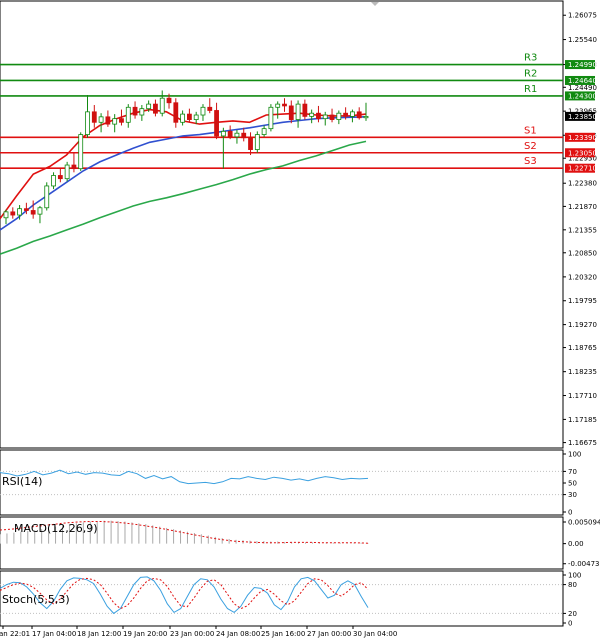  Describe the element at coordinates (329, 634) in the screenshot. I see `time-tick-label: 27 Jan 00:00` at that location.